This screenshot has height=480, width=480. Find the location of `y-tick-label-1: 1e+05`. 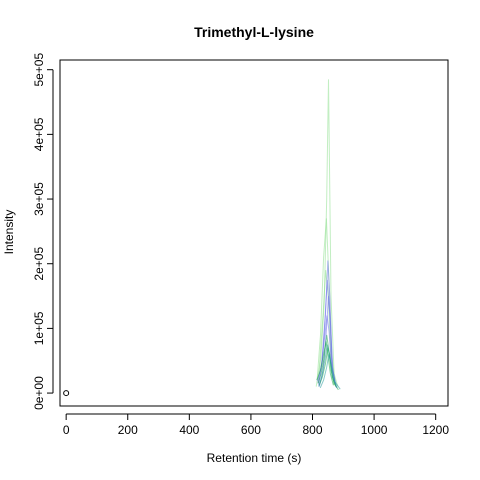

y-tick-label-1: 1e+05 is located at coordinates (39, 328).